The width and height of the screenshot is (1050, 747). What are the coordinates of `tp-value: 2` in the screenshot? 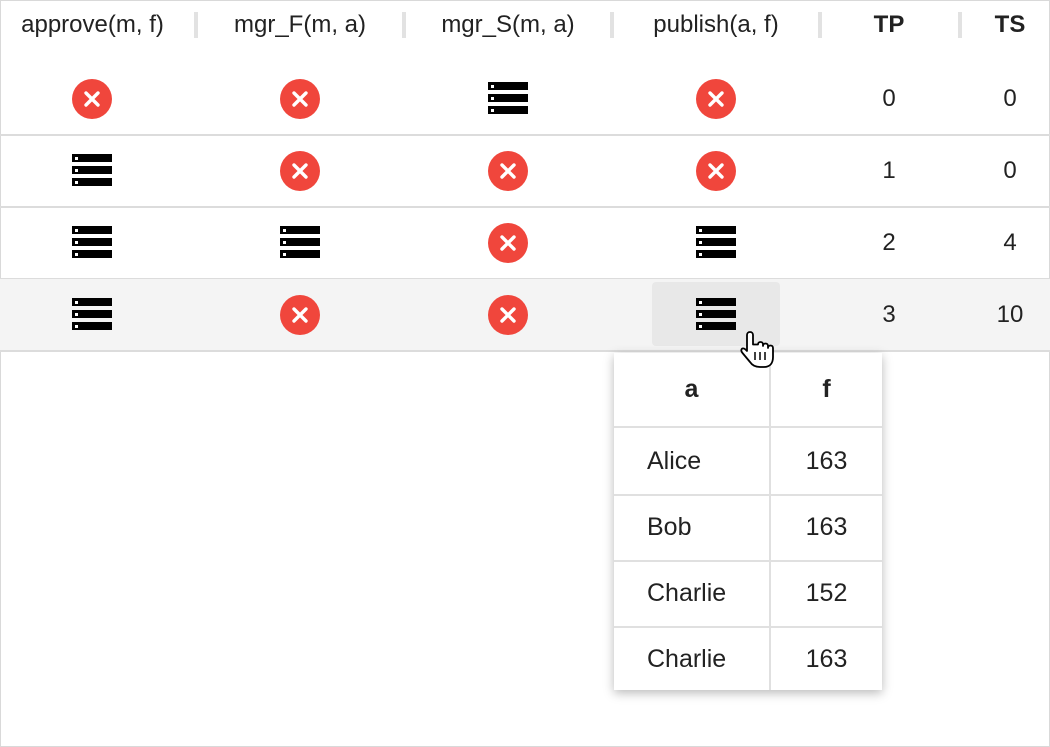 It's located at (889, 242).